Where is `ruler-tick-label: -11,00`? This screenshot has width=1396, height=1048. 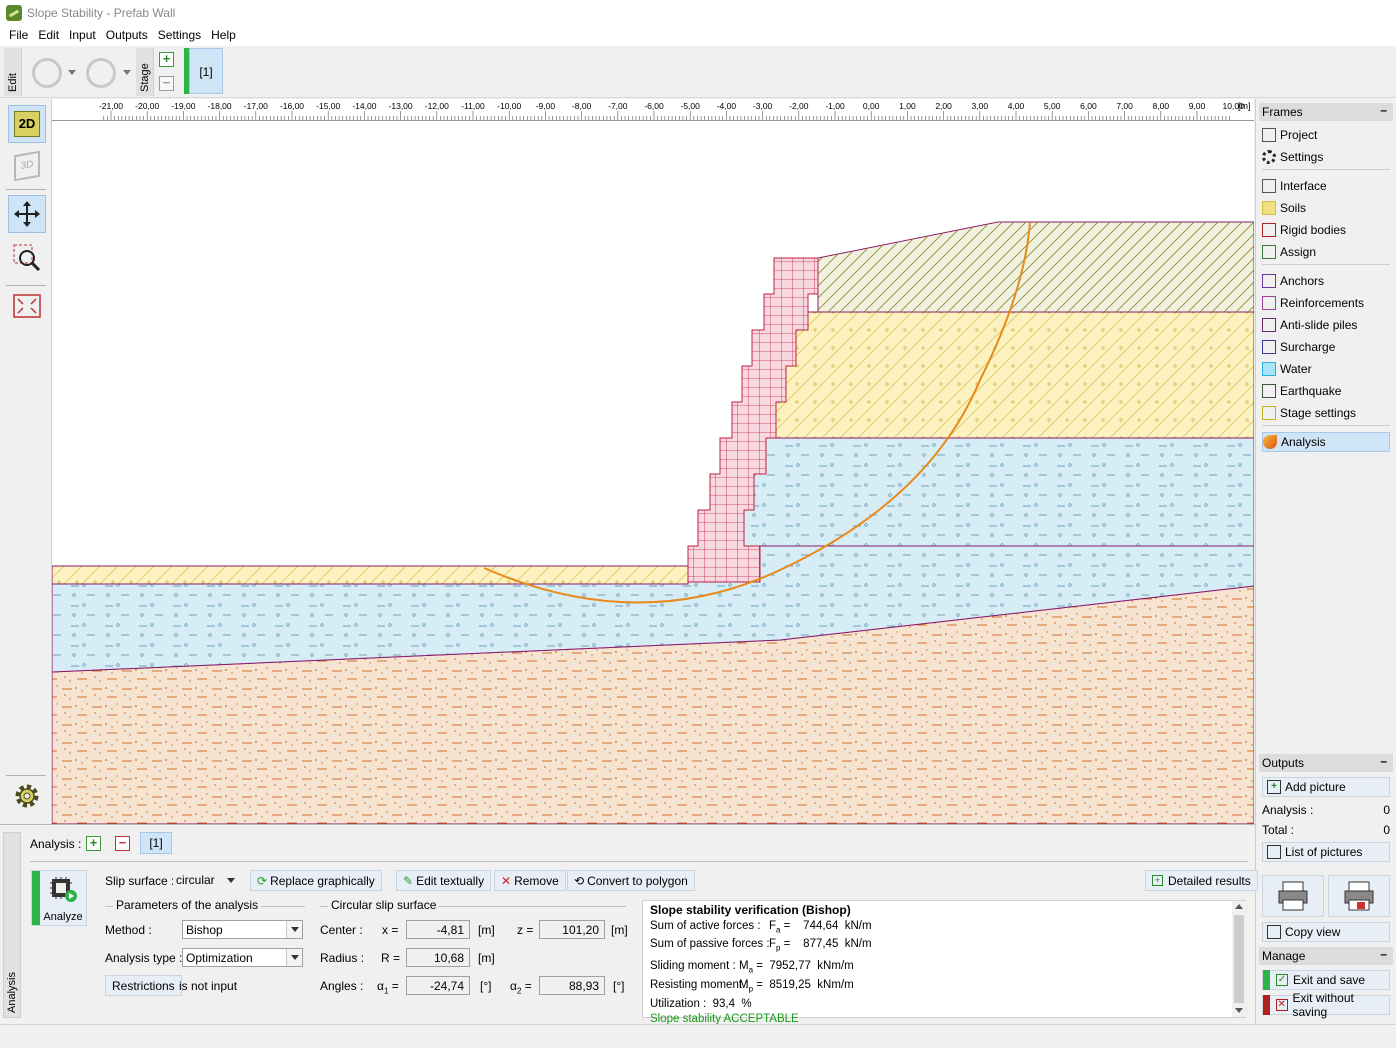 ruler-tick-label: -11,00 is located at coordinates (473, 106).